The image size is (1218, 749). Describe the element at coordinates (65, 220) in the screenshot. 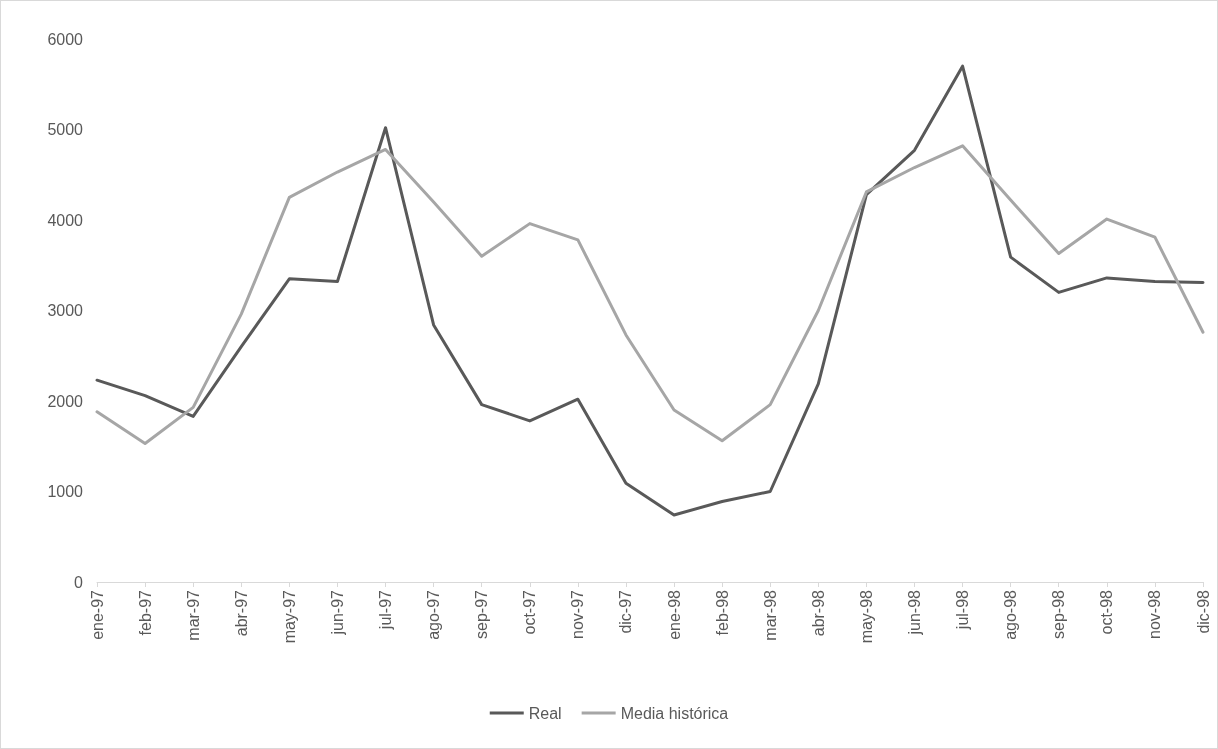

I see `y-tick-label: 4000` at that location.